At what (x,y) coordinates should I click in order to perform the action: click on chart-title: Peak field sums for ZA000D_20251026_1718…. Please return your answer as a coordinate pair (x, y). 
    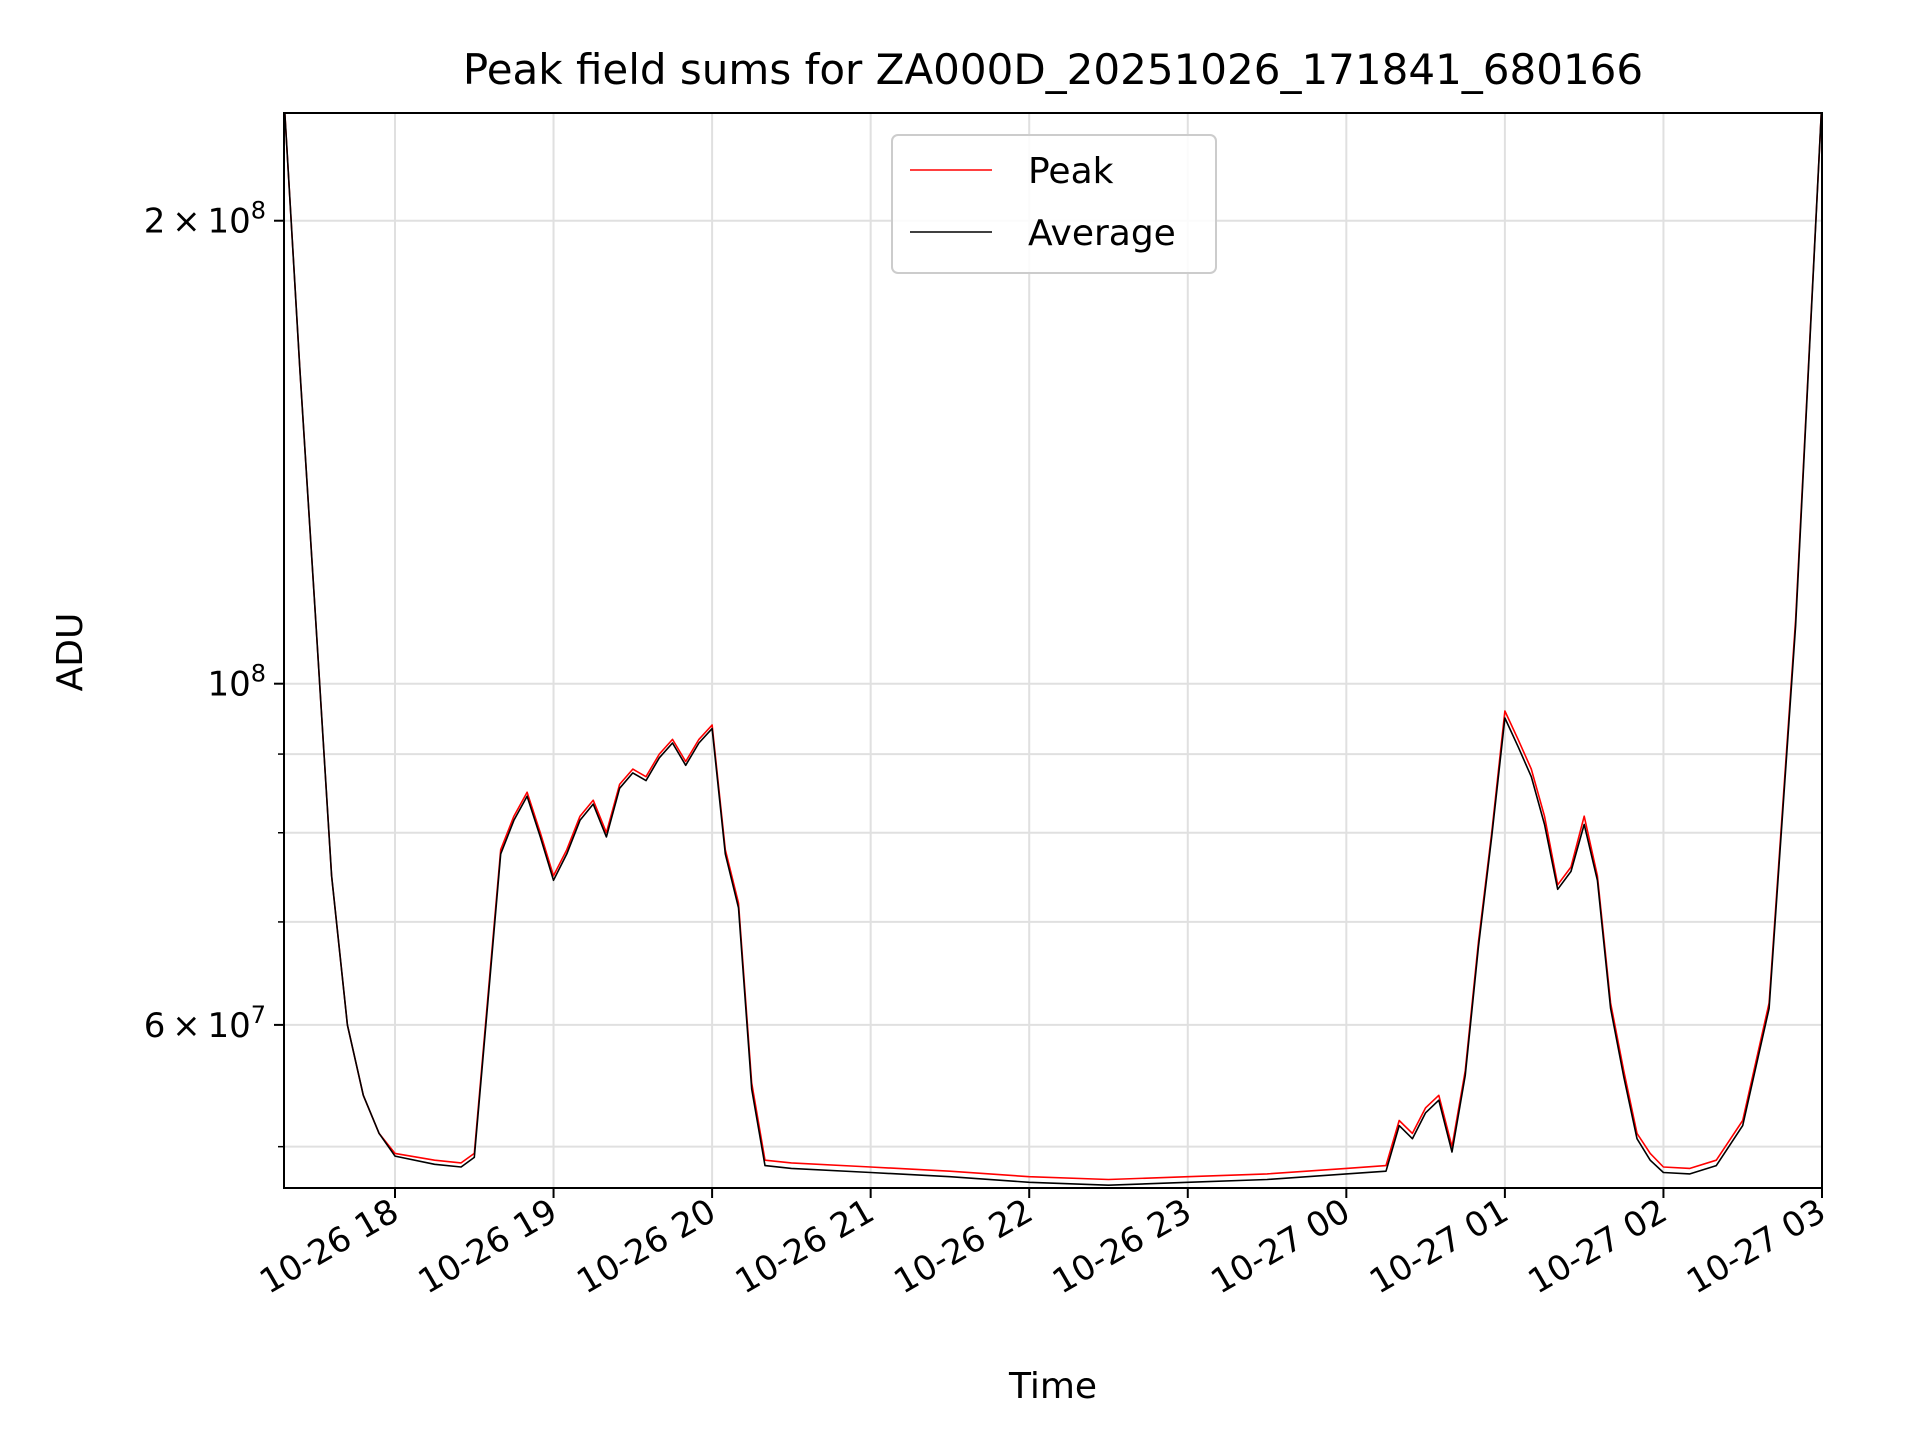
    Looking at the image, I should click on (1053, 69).